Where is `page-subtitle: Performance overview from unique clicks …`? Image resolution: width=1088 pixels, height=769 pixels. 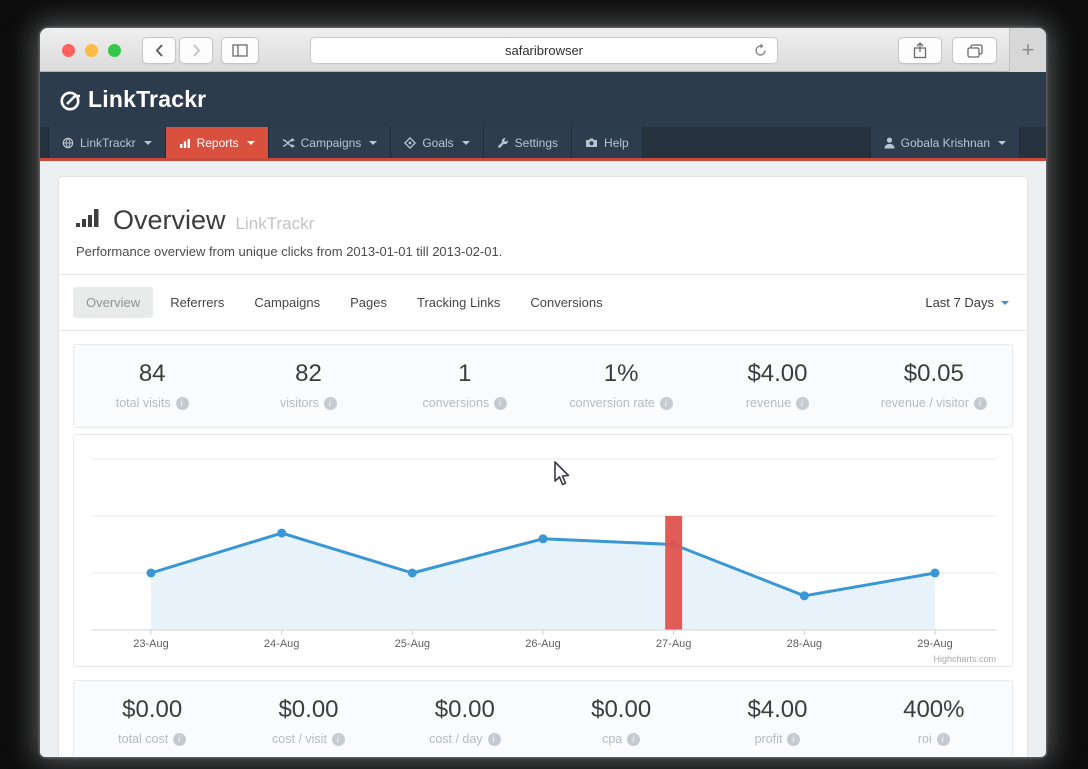
page-subtitle: Performance overview from unique clicks … is located at coordinates (289, 251).